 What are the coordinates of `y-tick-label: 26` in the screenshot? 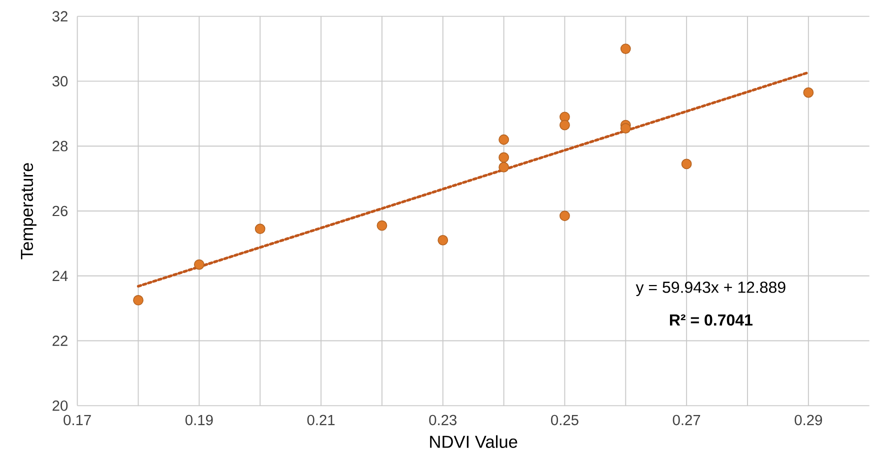 It's located at (60, 211).